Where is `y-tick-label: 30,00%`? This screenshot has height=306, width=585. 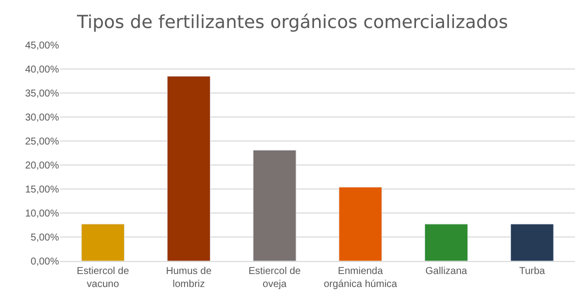 y-tick-label: 30,00% is located at coordinates (42, 118).